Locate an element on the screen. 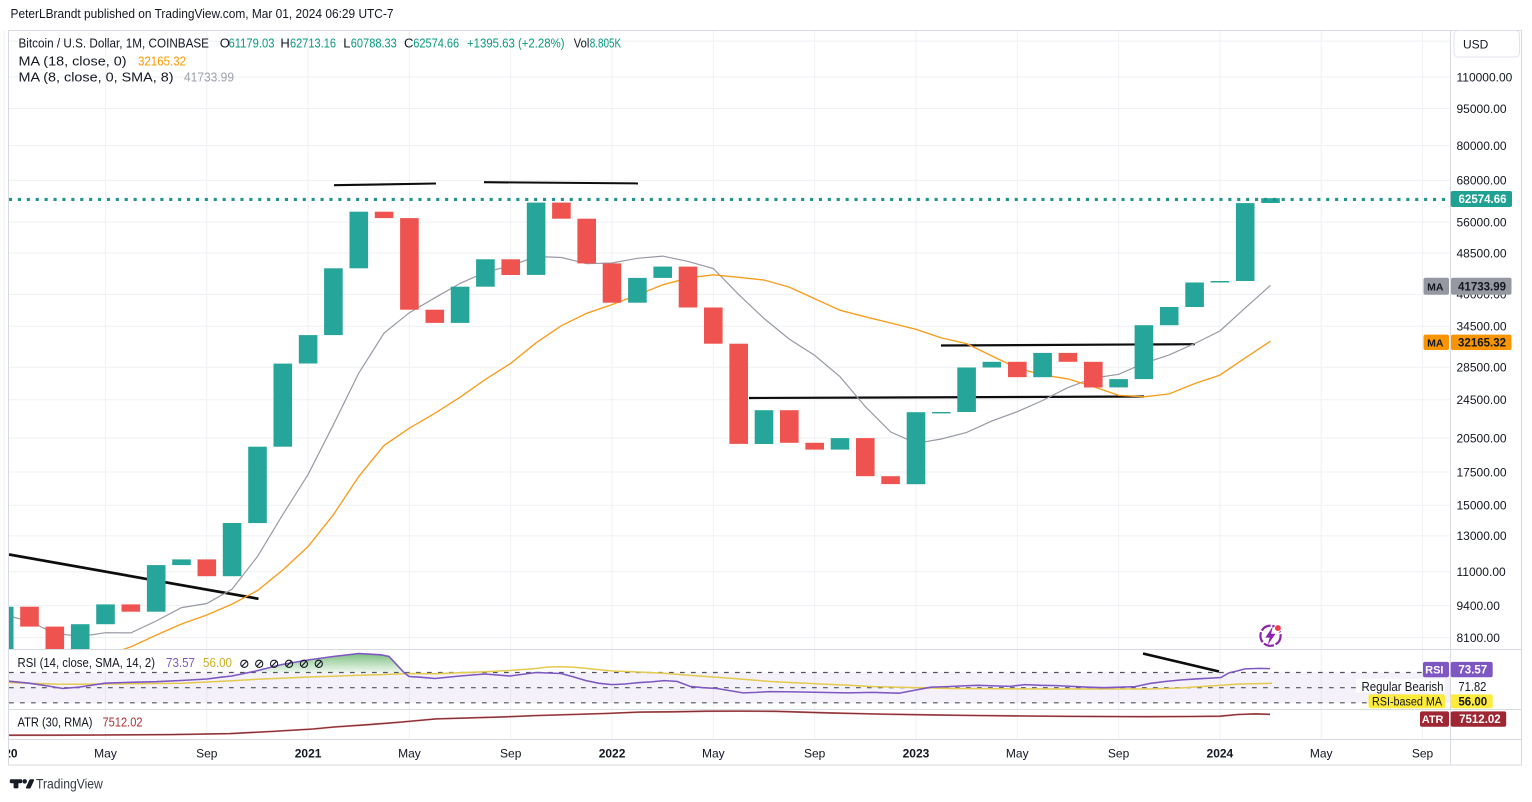 Image resolution: width=1532 pixels, height=802 pixels. svg-text: MA (8, close, 0, SMA, 8) is located at coordinates (96, 78).